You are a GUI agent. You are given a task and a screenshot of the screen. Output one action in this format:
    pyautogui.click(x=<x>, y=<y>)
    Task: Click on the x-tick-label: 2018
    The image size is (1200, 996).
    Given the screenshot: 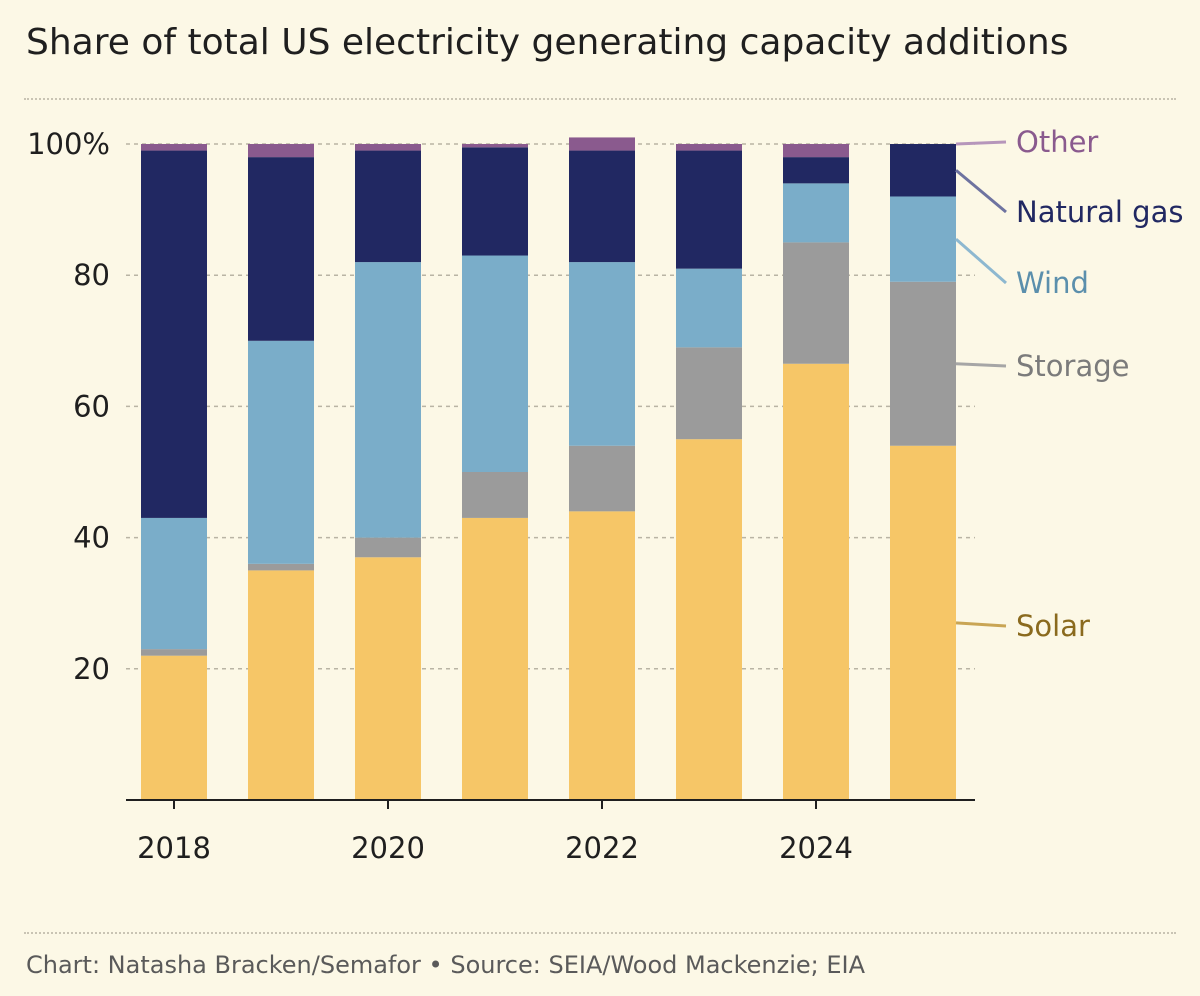 What is the action you would take?
    pyautogui.click(x=174, y=848)
    